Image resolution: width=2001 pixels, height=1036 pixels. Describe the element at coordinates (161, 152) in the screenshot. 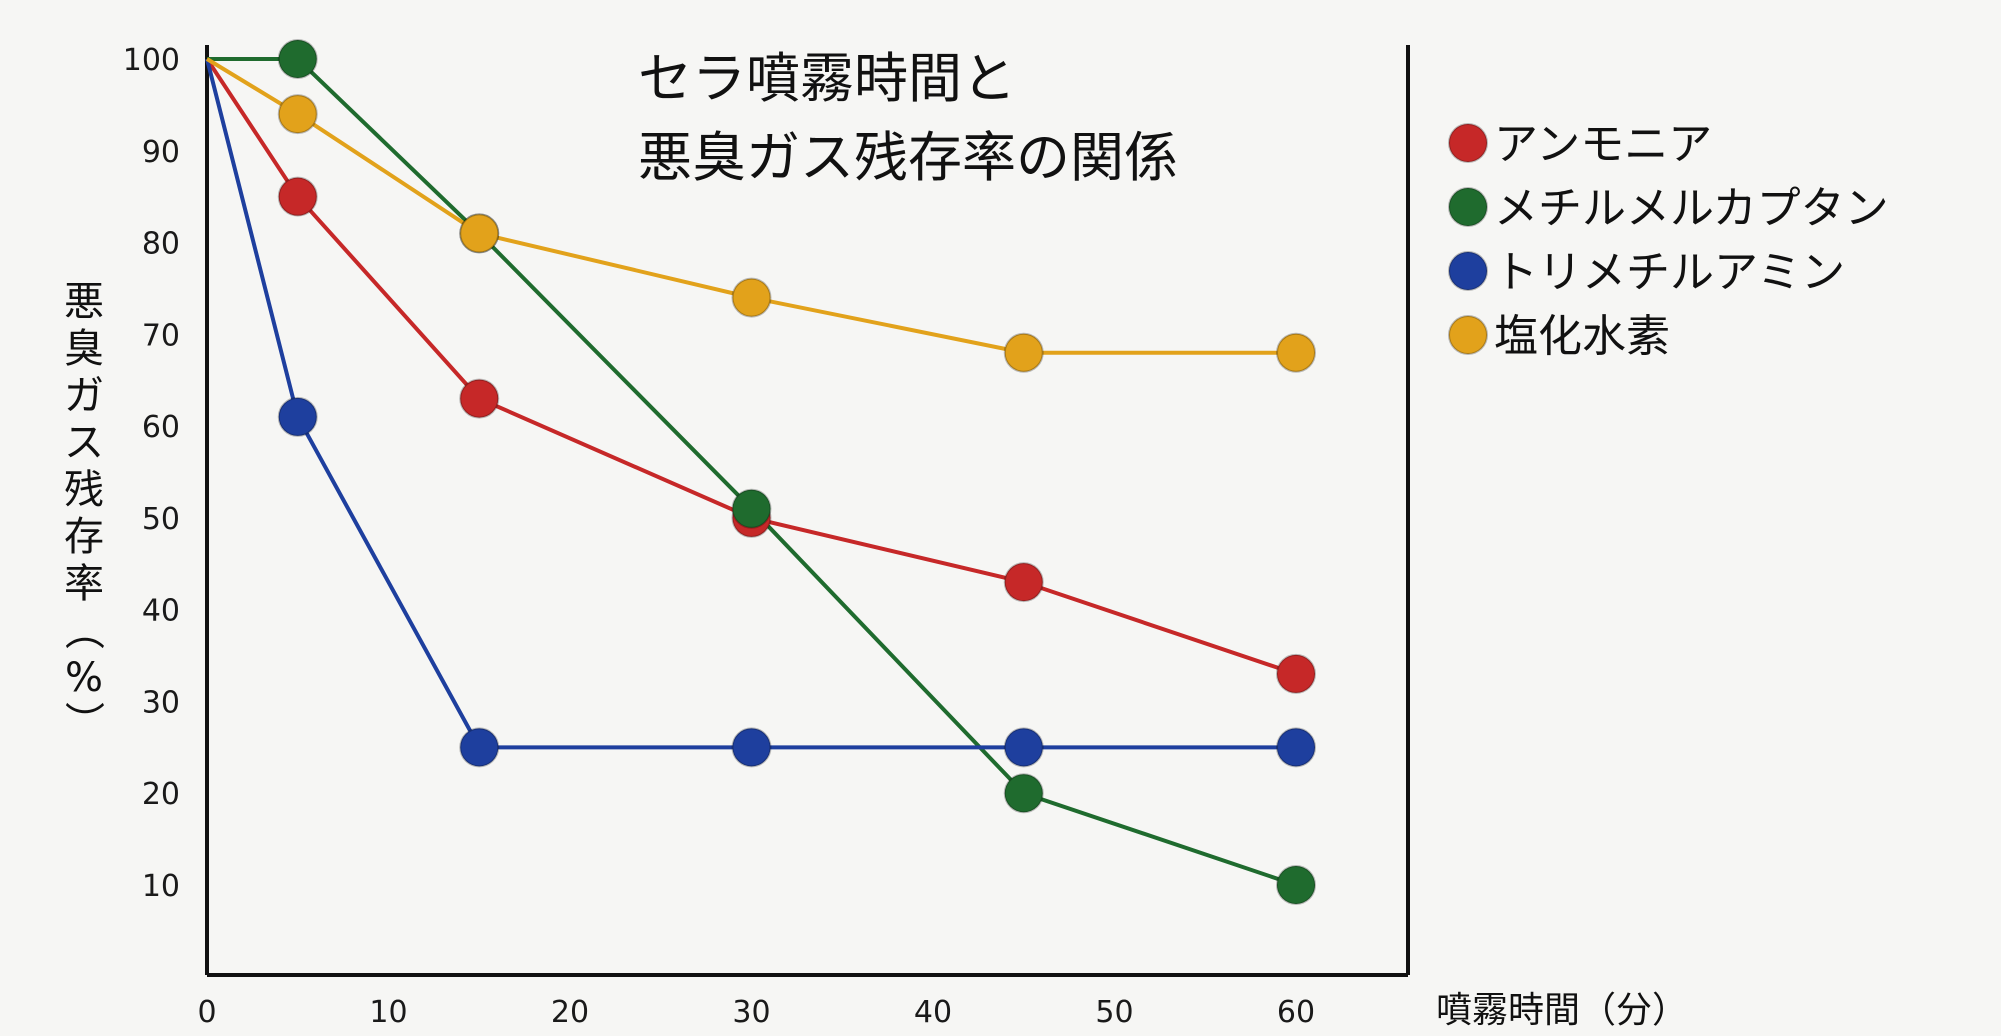

I see `y-tick-label: 90` at that location.